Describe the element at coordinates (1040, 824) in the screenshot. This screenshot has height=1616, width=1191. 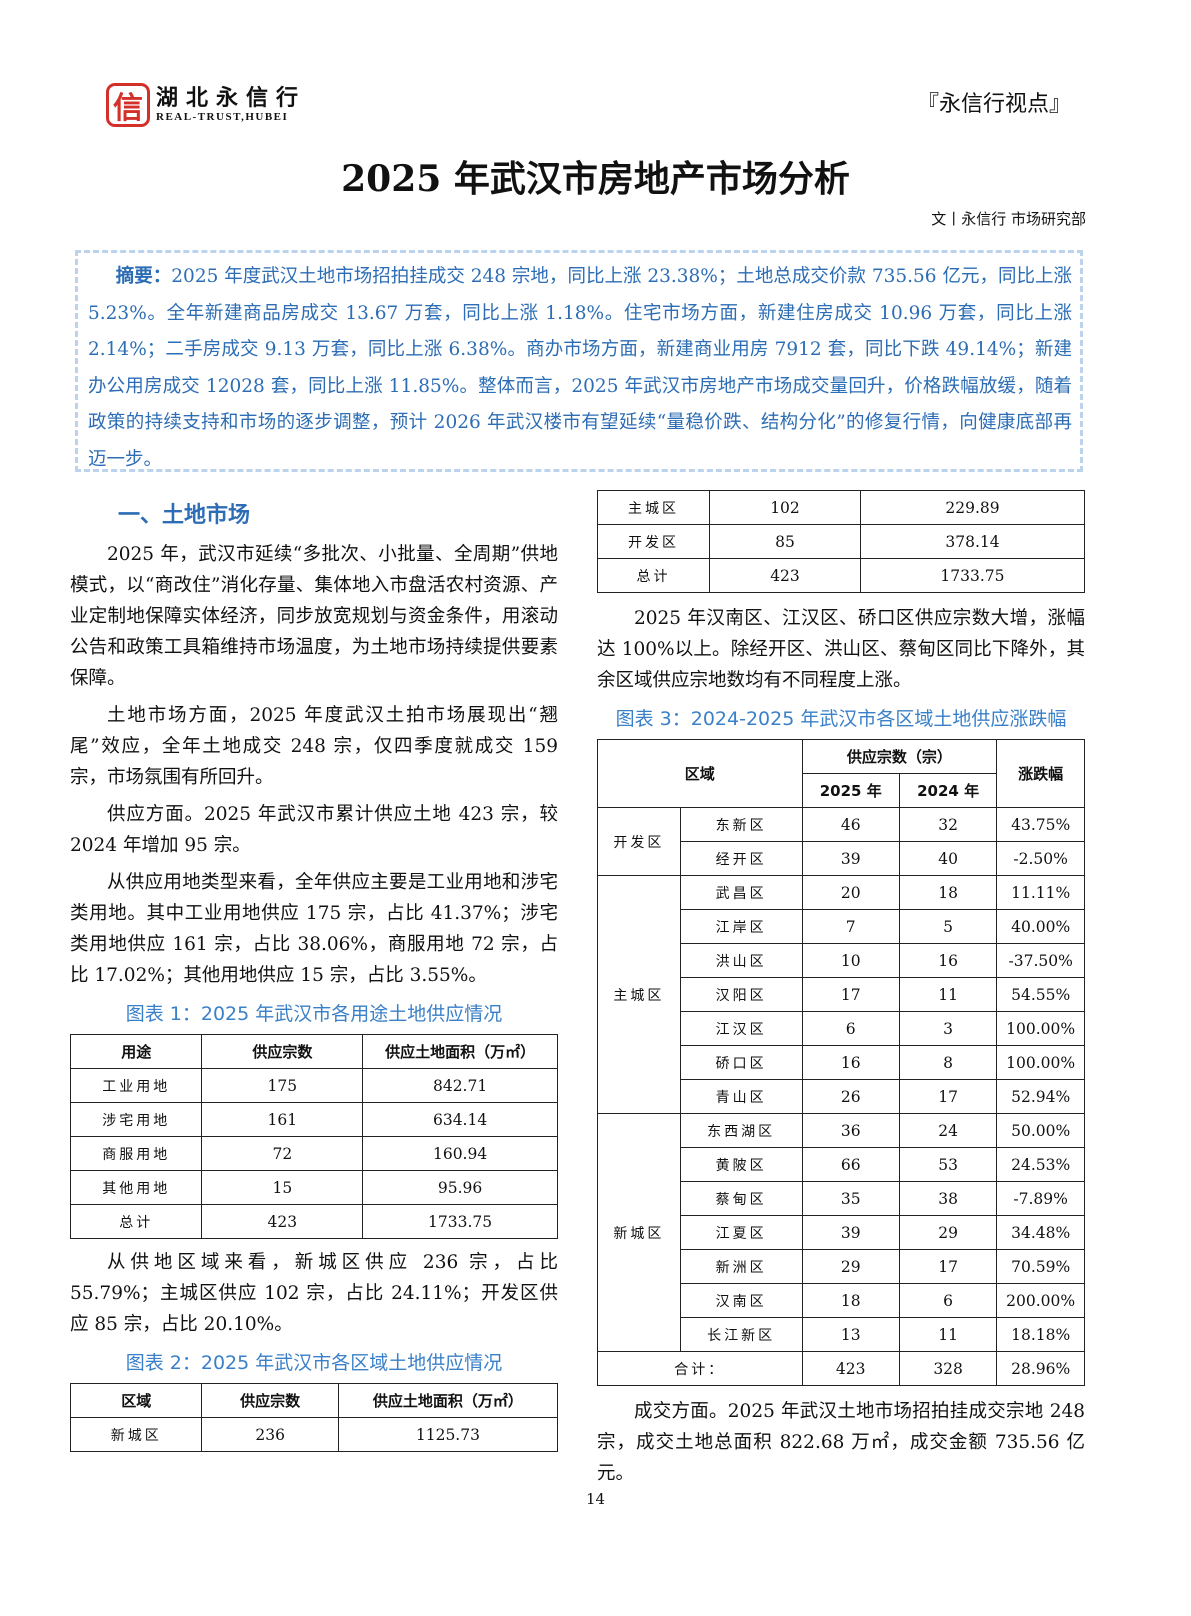
I see `table-cell: 43.75%` at that location.